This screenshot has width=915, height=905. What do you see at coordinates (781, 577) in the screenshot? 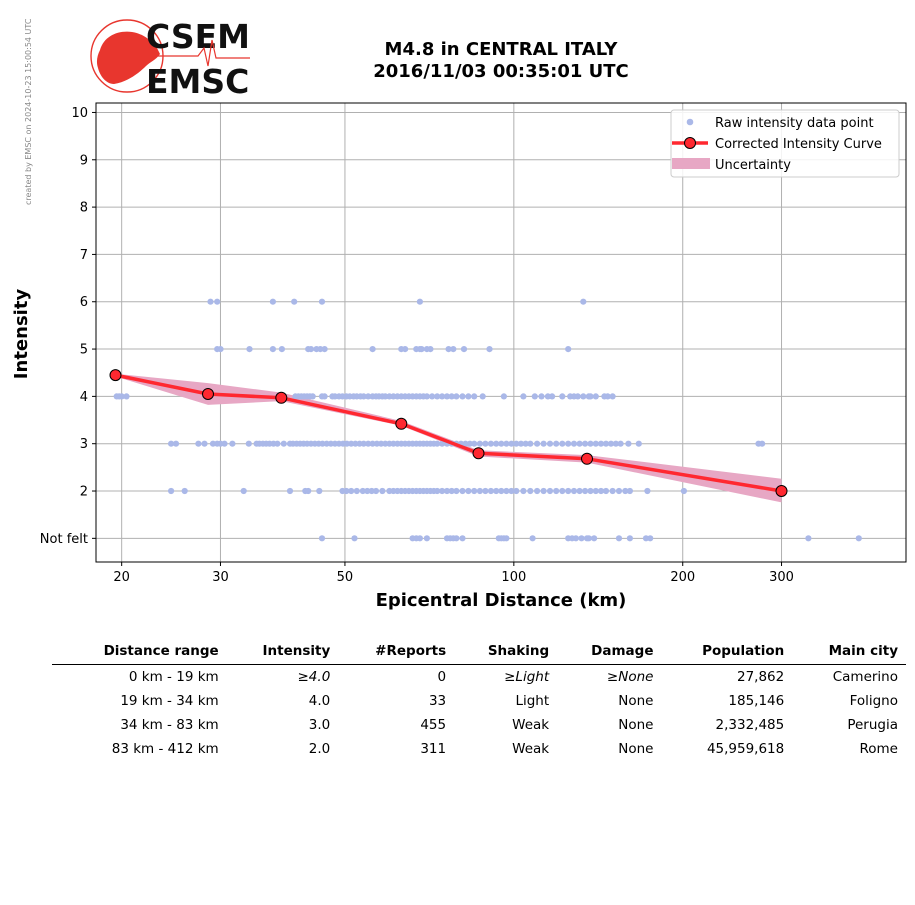
I see `x-tick-label: 300` at bounding box center [781, 577].